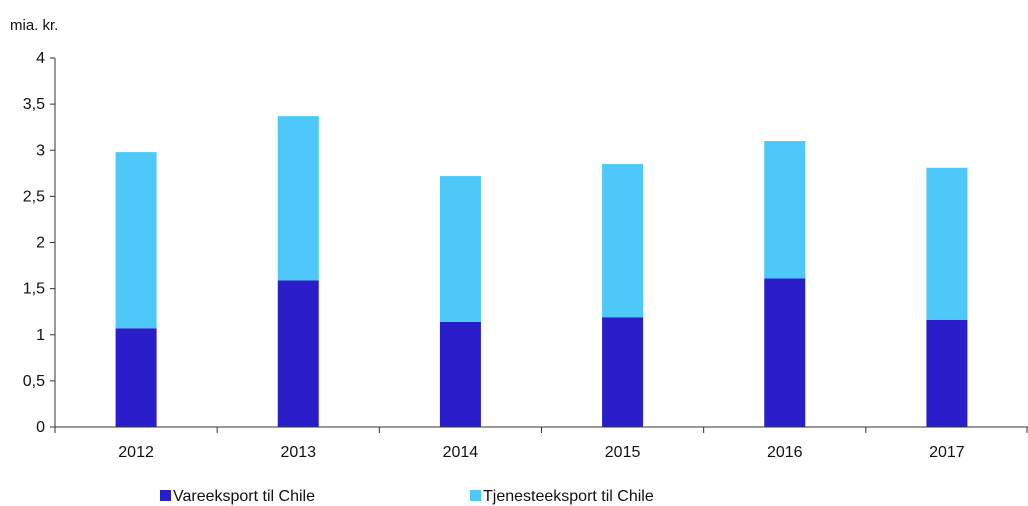 The width and height of the screenshot is (1028, 506). Describe the element at coordinates (34, 289) in the screenshot. I see `y-tick-label: 1,5` at that location.